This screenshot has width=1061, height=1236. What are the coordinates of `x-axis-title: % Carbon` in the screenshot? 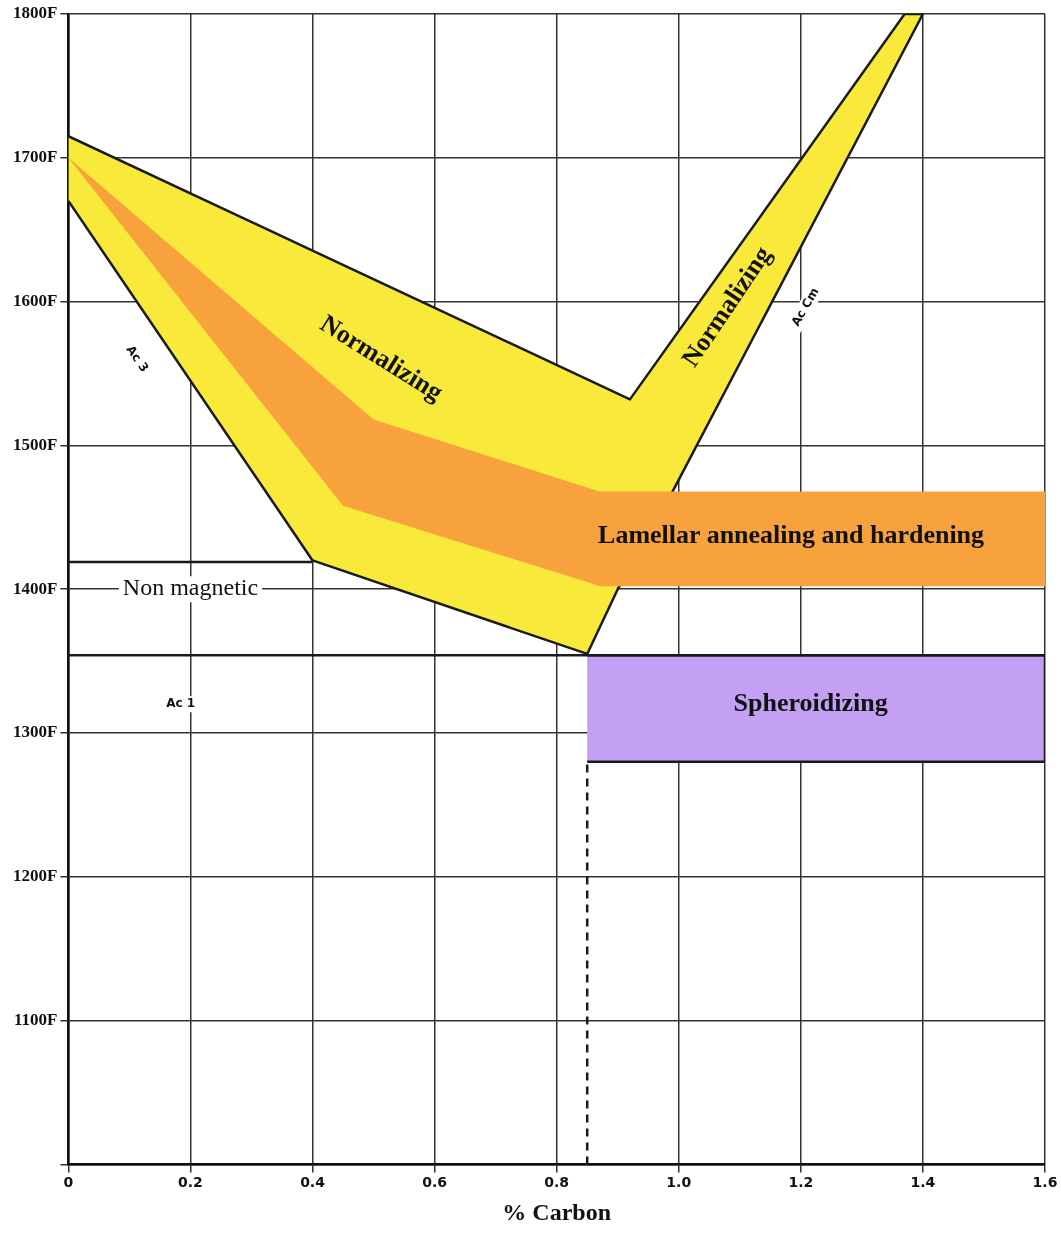 It's located at (557, 1211).